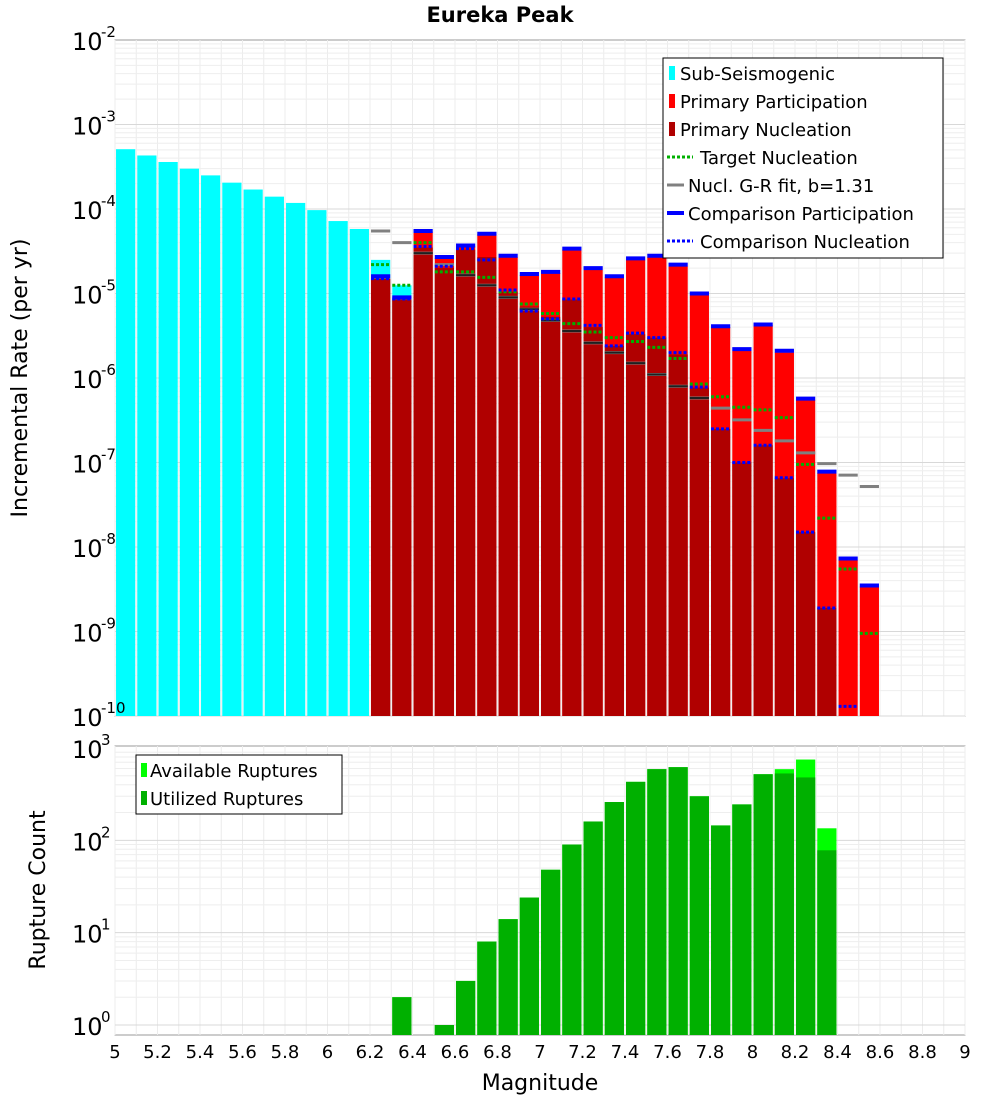  What do you see at coordinates (497, 1052) in the screenshot?
I see `x-tick-label: 6.8` at bounding box center [497, 1052].